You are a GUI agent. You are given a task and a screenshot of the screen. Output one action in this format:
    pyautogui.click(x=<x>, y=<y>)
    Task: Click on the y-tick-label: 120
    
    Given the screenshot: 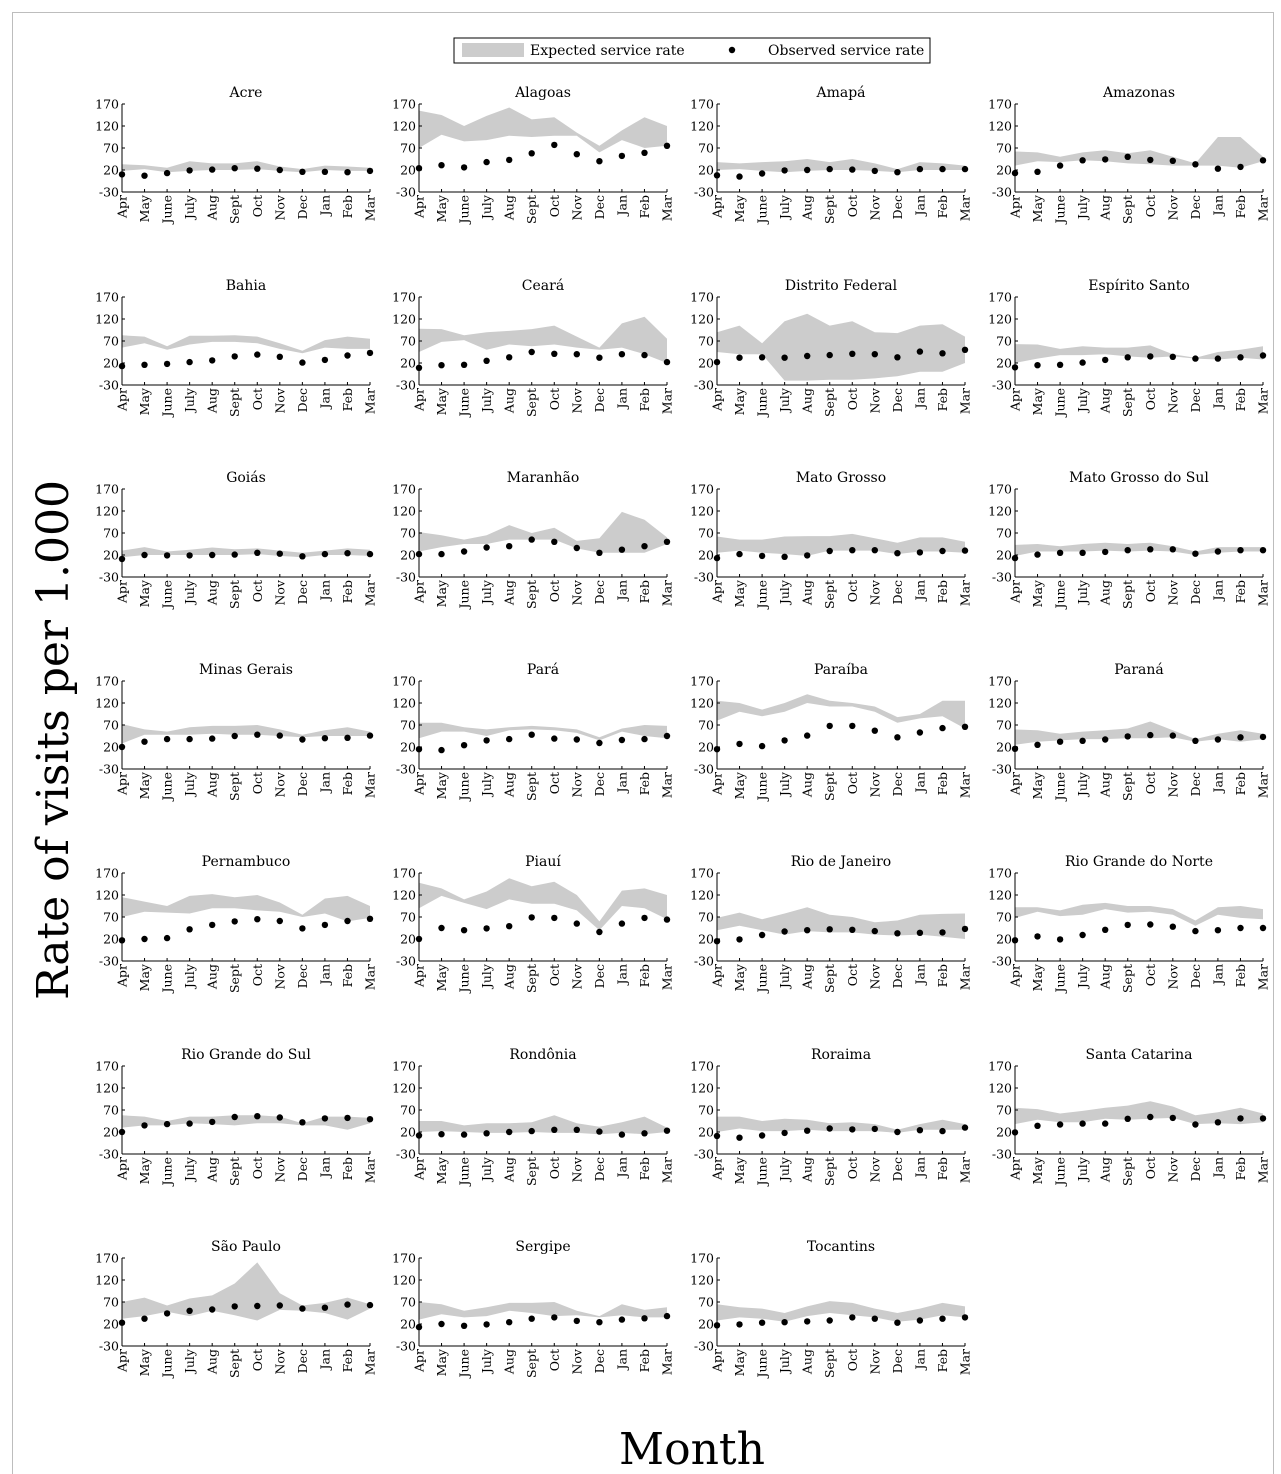 What is the action you would take?
    pyautogui.click(x=404, y=126)
    